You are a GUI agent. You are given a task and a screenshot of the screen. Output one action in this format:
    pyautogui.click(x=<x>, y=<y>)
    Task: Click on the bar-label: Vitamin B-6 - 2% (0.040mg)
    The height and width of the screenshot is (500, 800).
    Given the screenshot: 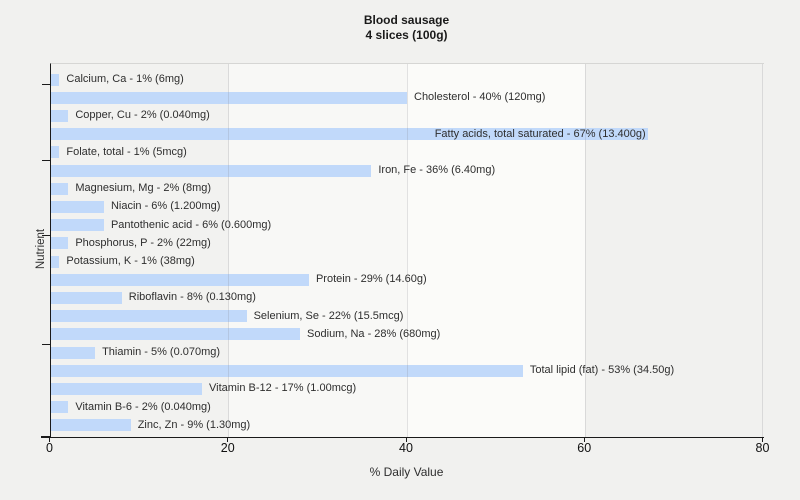 What is the action you would take?
    pyautogui.click(x=143, y=406)
    